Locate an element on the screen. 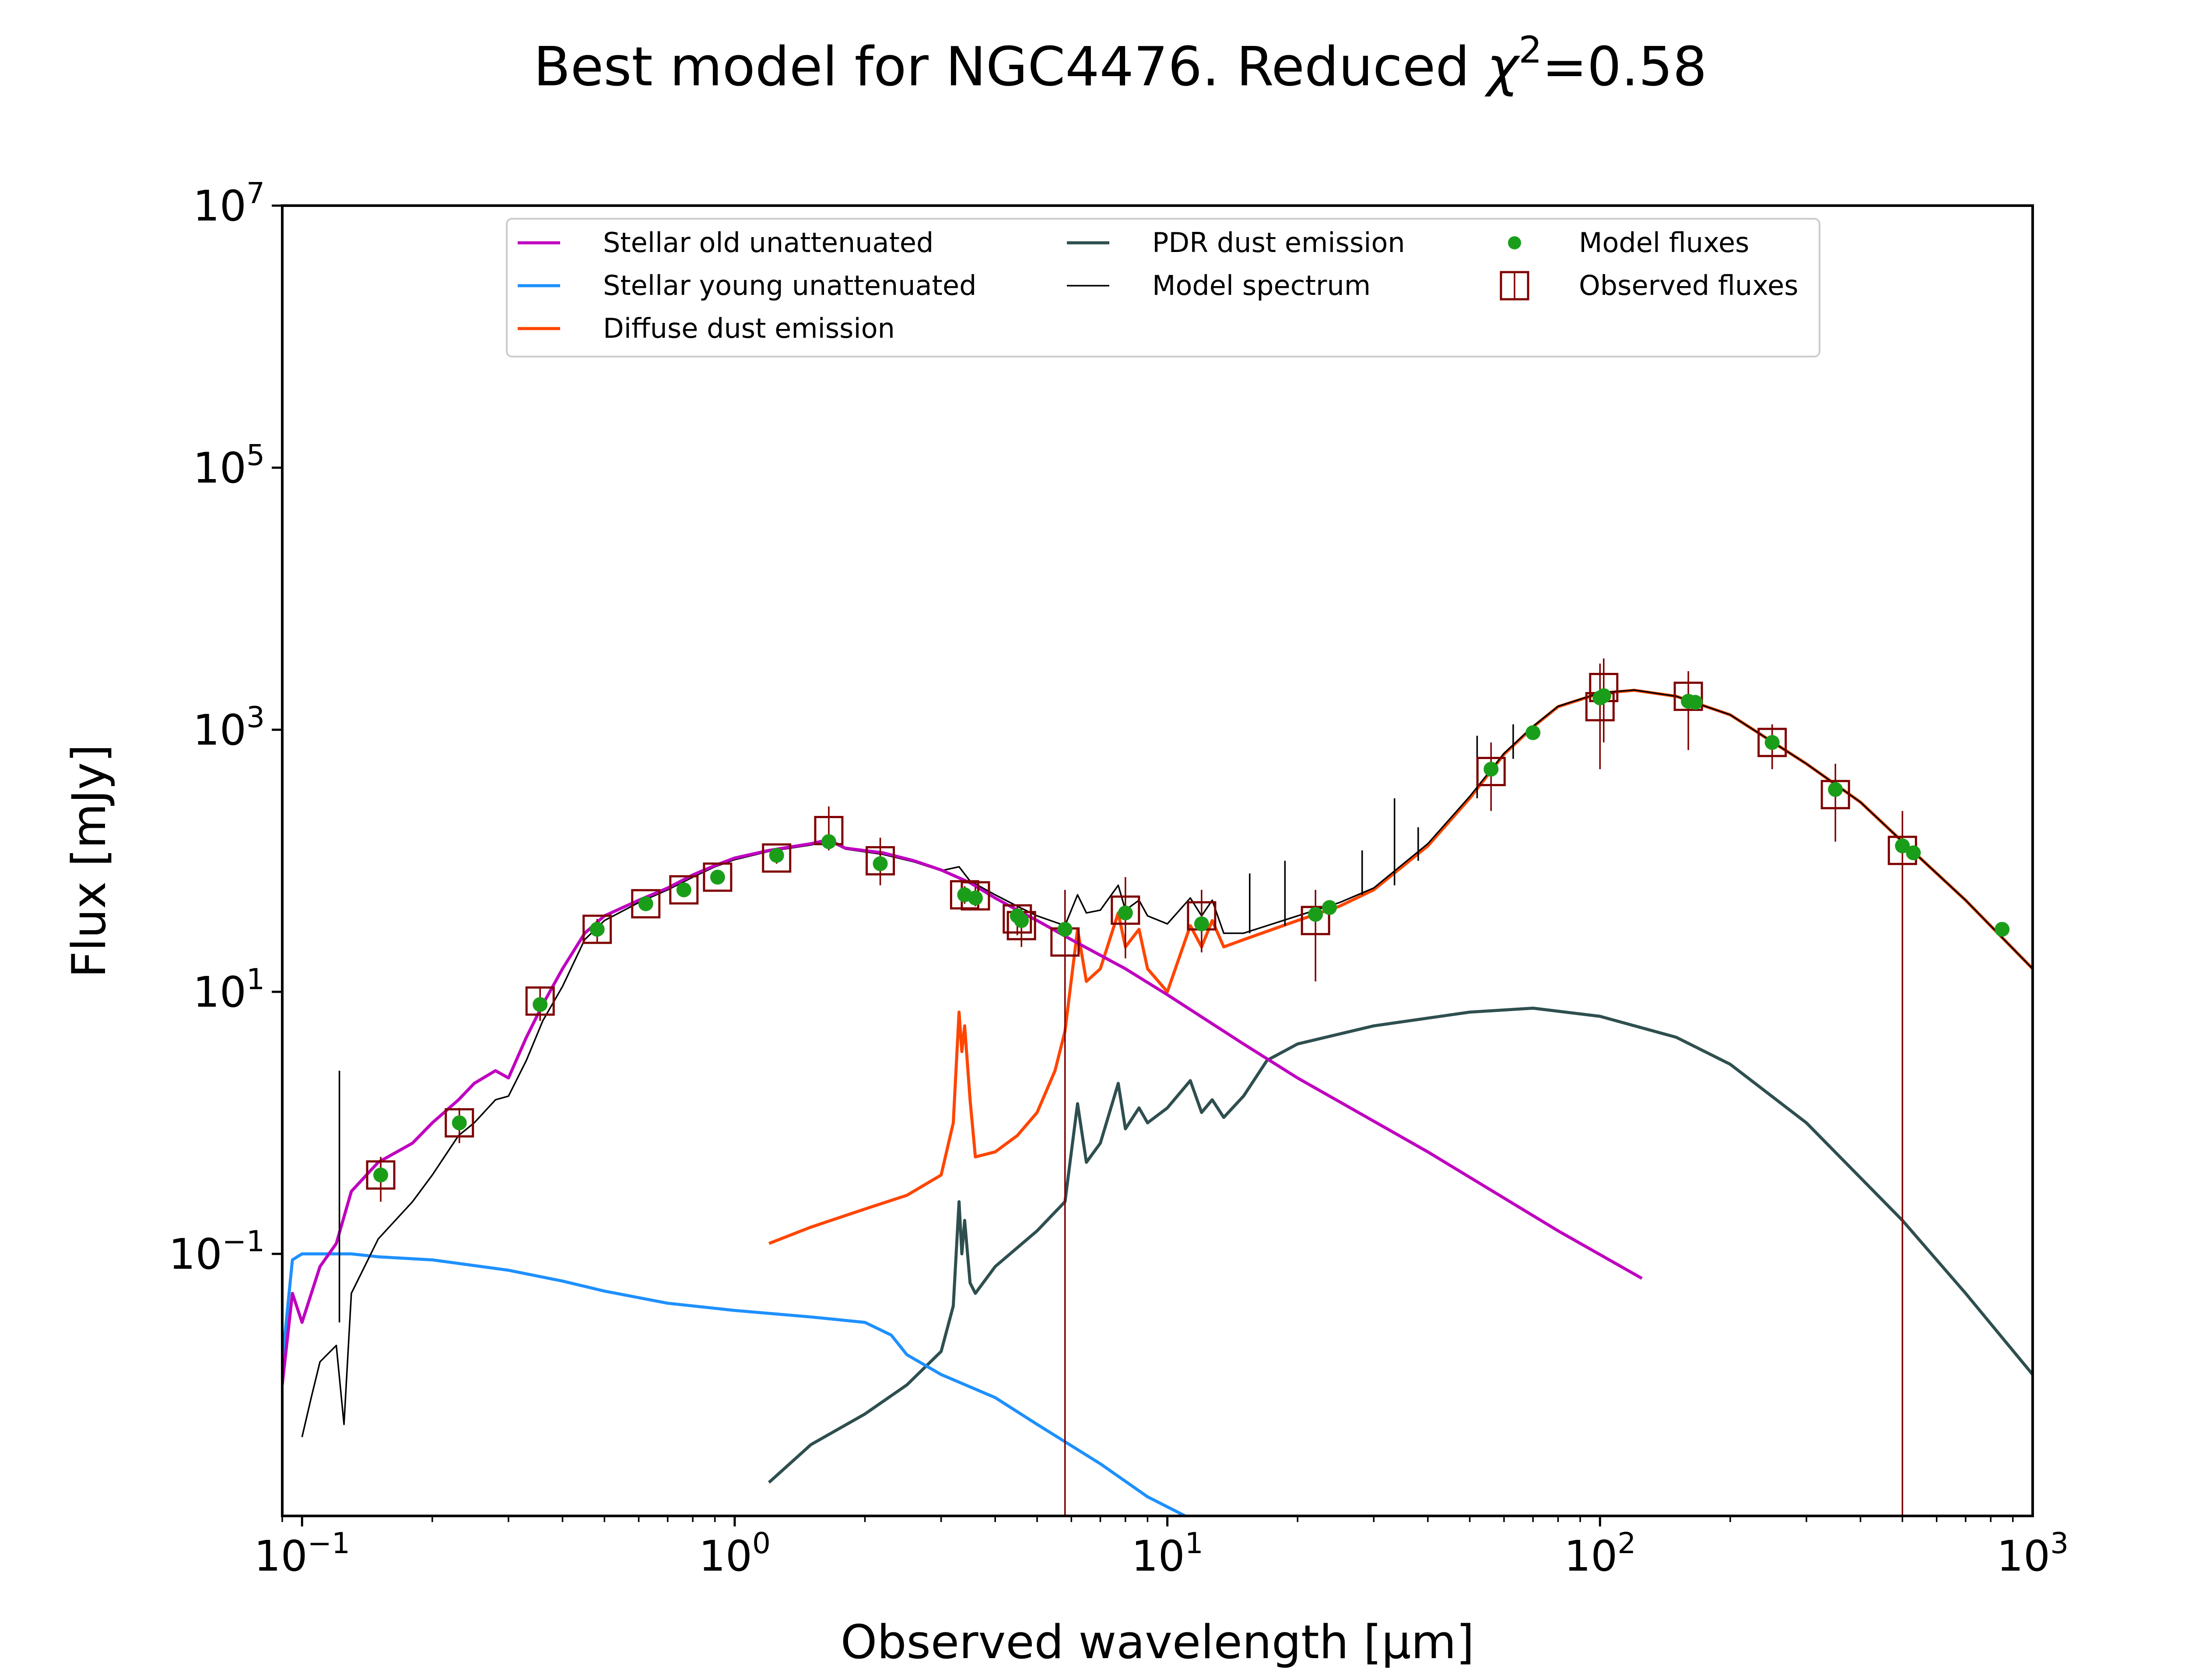 This screenshot has width=2188, height=1680. legend-stellar-old-label: Stellar old unattenuated is located at coordinates (768, 243).